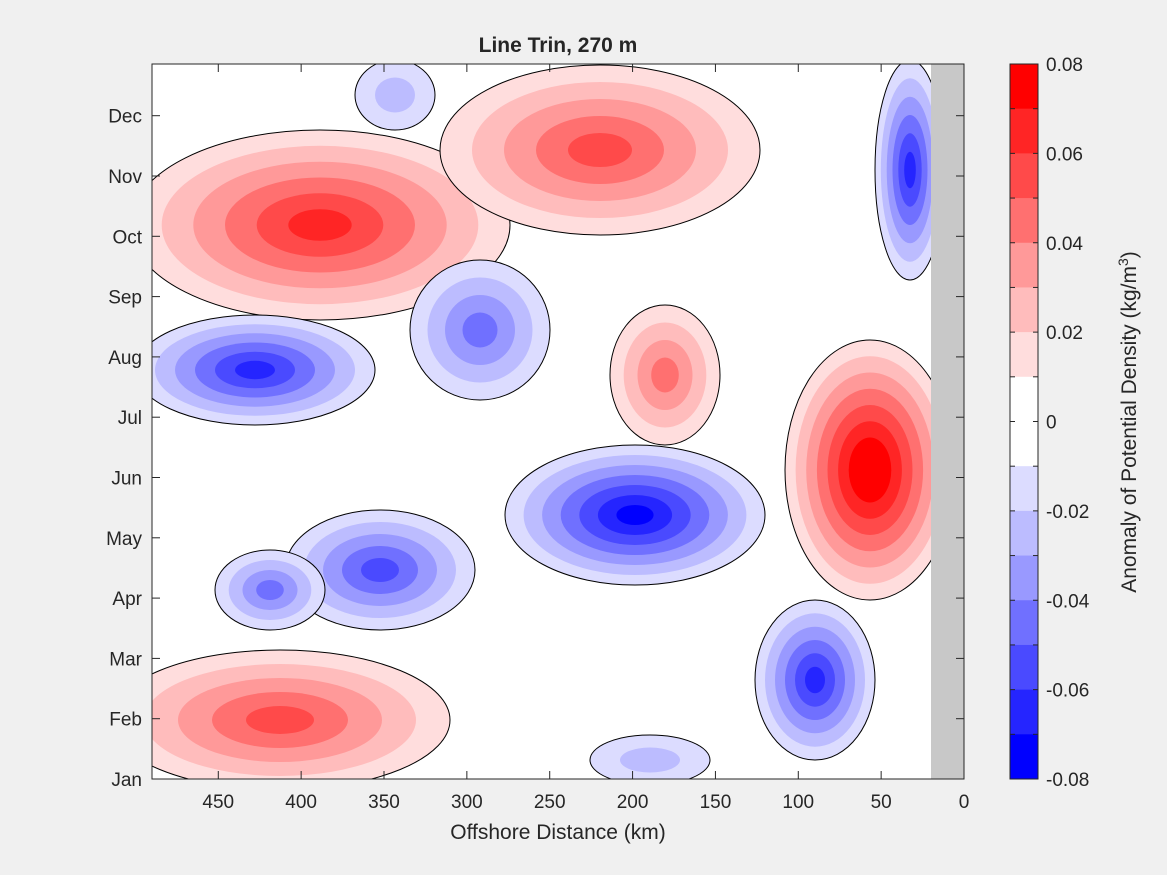 Image resolution: width=1167 pixels, height=875 pixels. I want to click on y-tick-label: Nov, so click(125, 177).